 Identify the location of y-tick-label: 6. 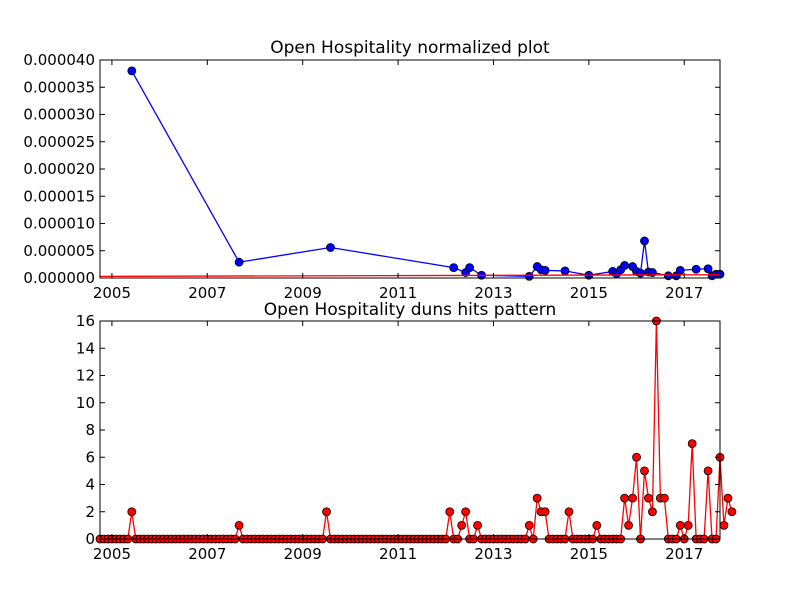
(90, 457).